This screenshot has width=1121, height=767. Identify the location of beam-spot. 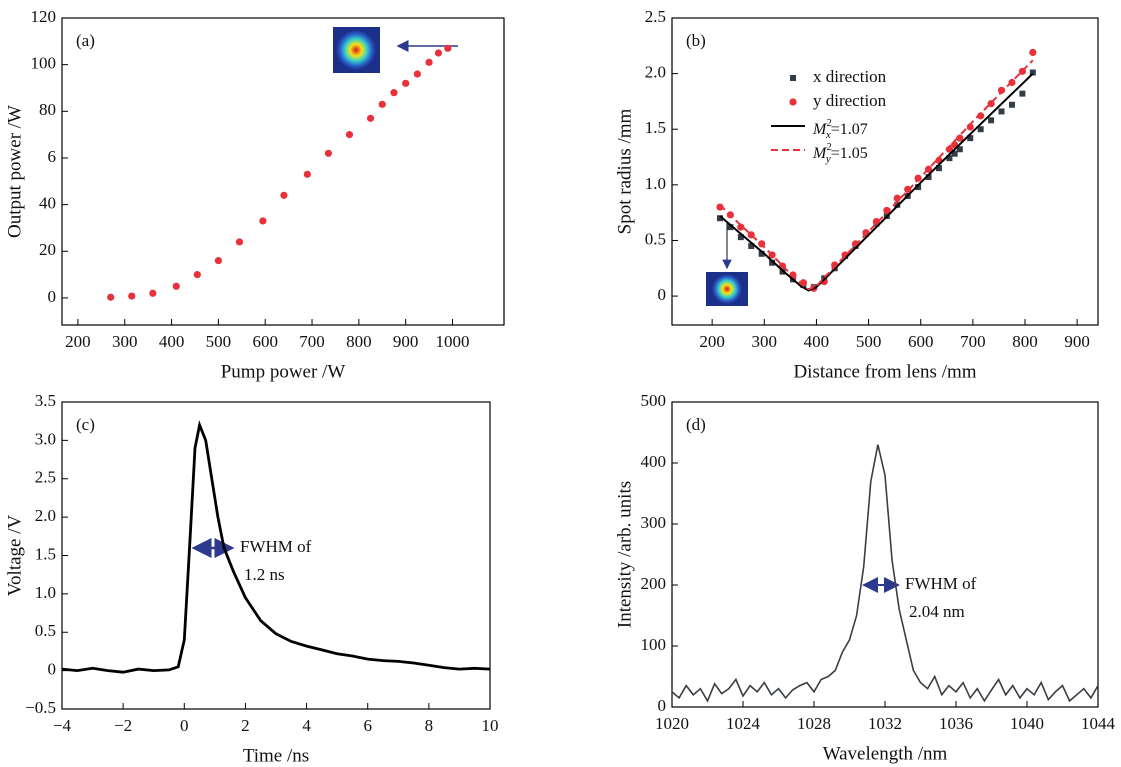
(727, 289).